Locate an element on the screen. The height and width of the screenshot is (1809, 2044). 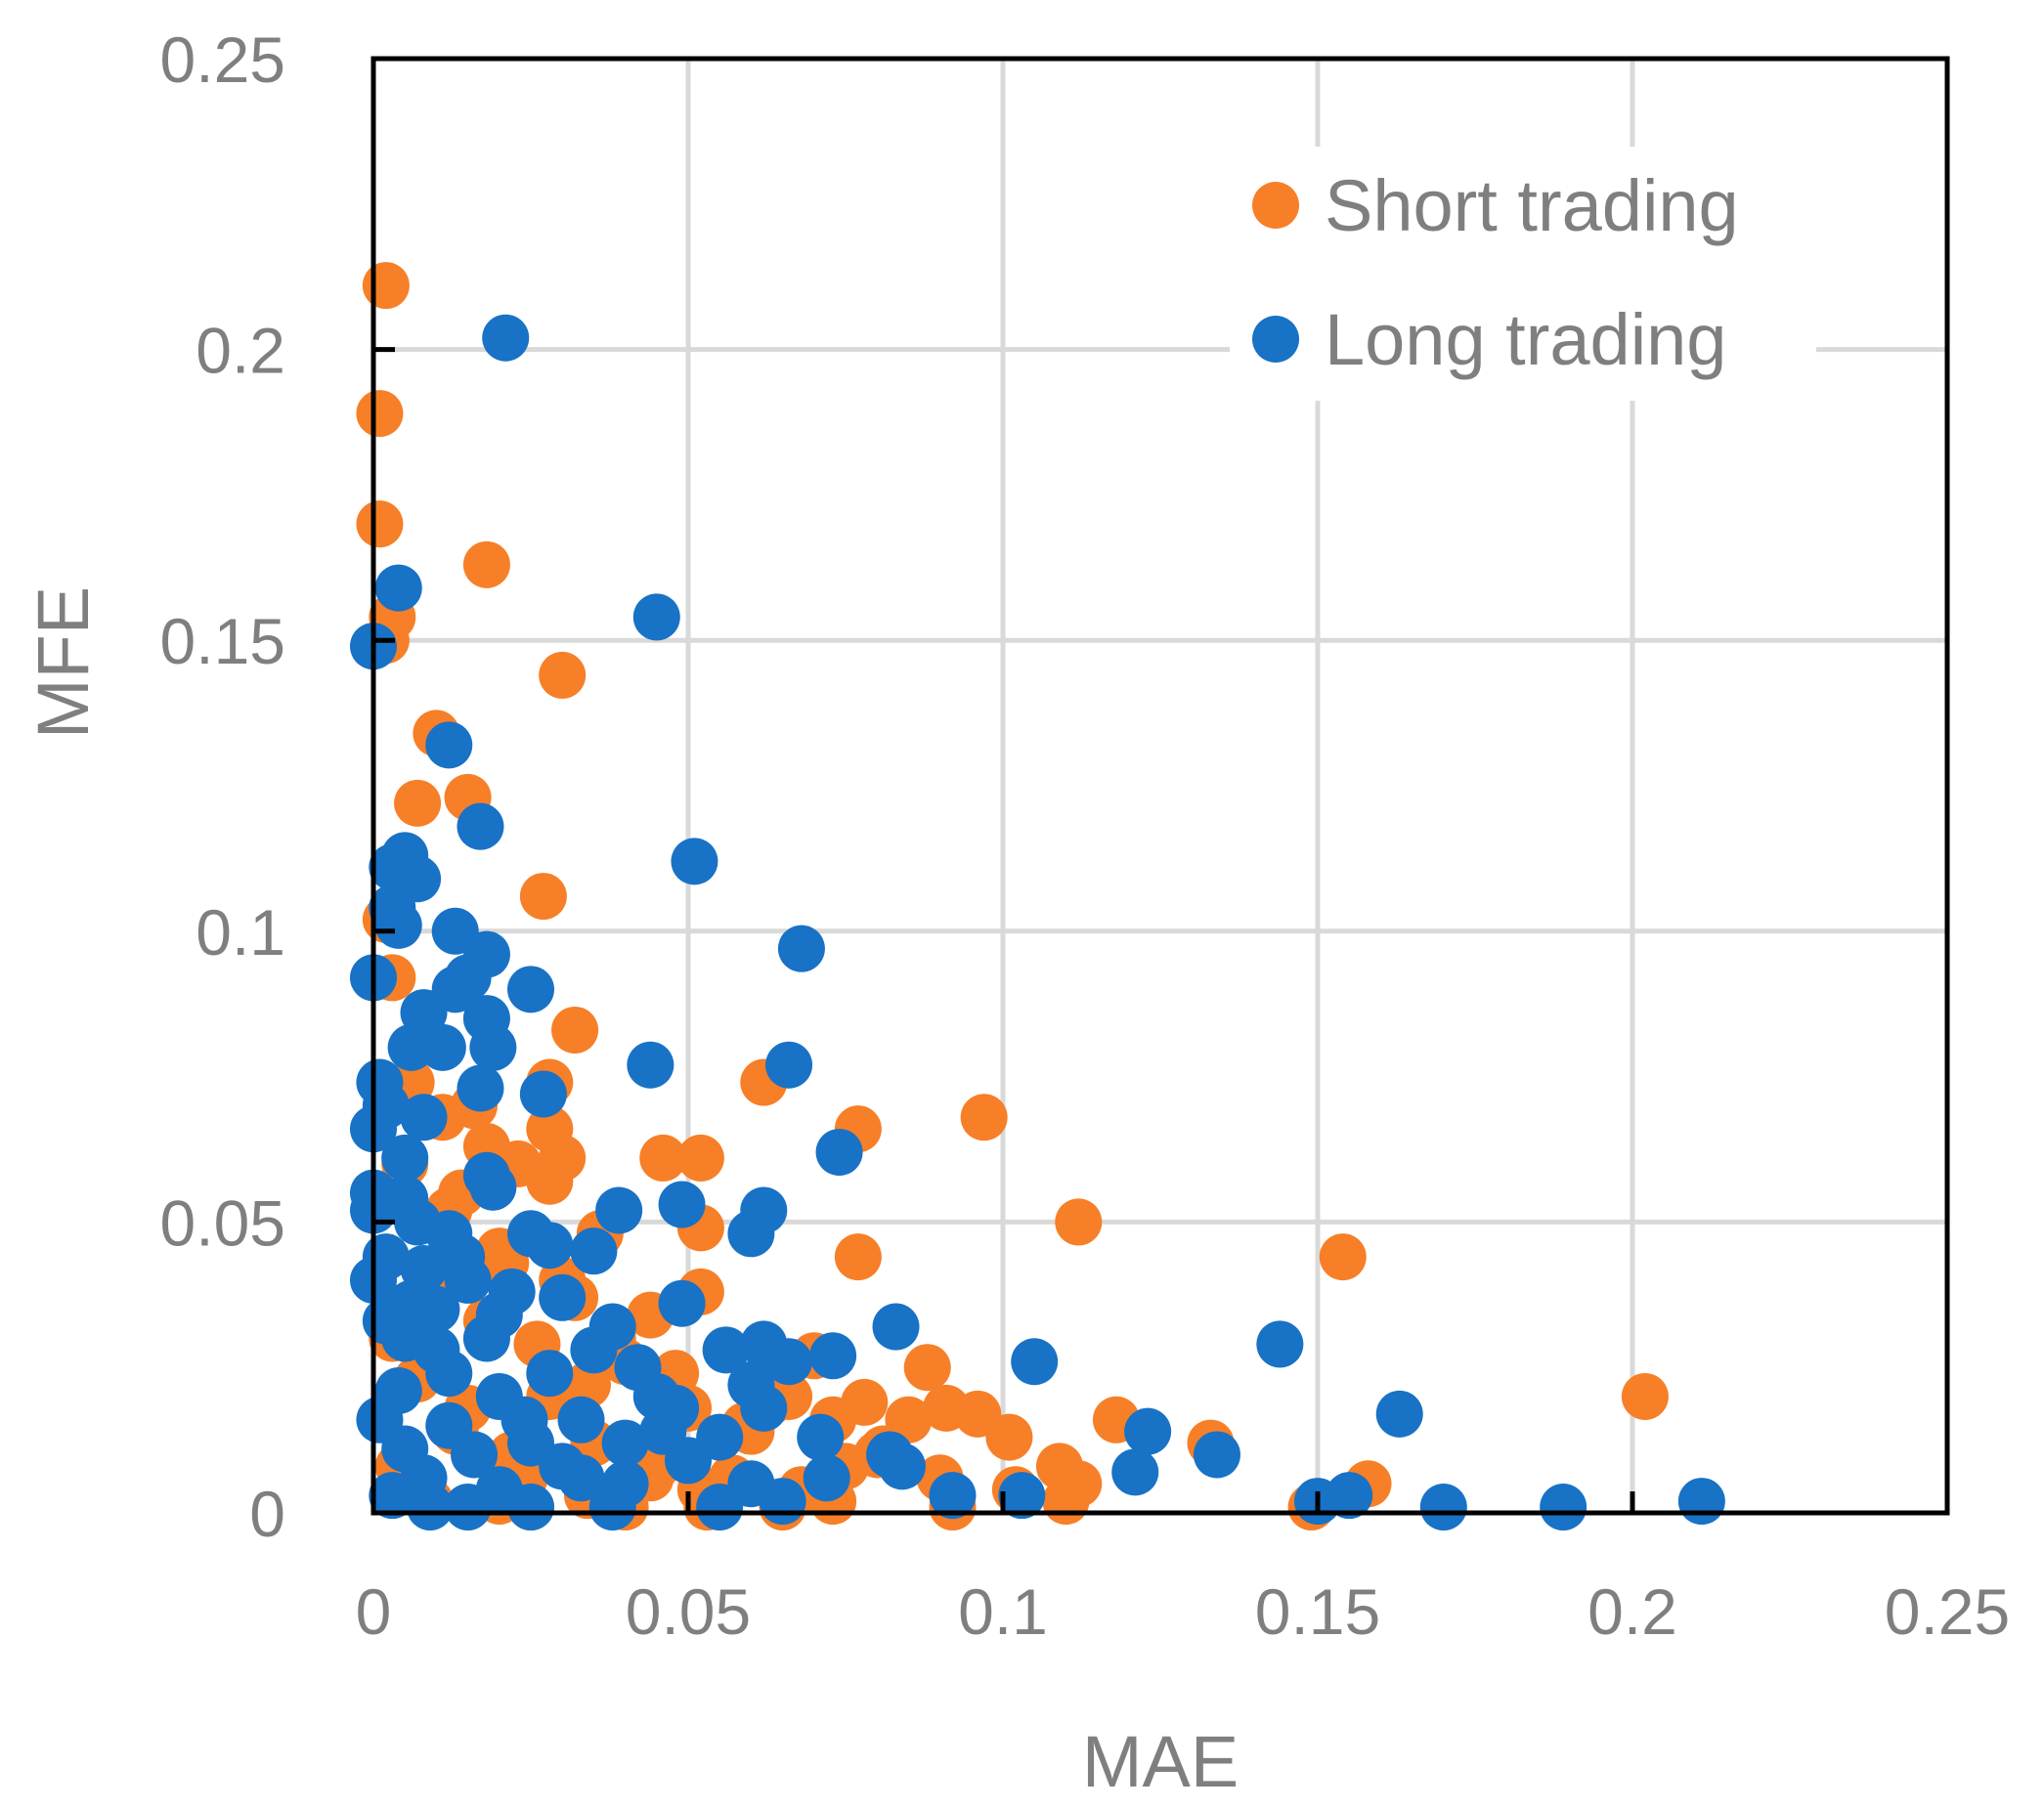
x-tick-label: 0 is located at coordinates (374, 1611).